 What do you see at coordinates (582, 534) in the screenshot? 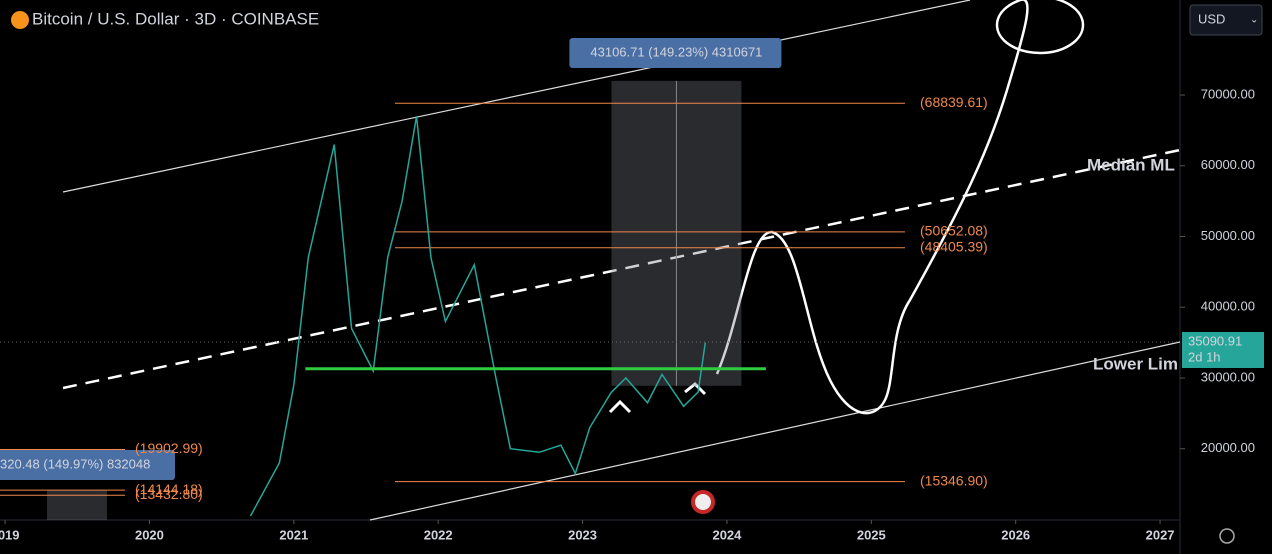
I see `x-tick-label: 2023` at bounding box center [582, 534].